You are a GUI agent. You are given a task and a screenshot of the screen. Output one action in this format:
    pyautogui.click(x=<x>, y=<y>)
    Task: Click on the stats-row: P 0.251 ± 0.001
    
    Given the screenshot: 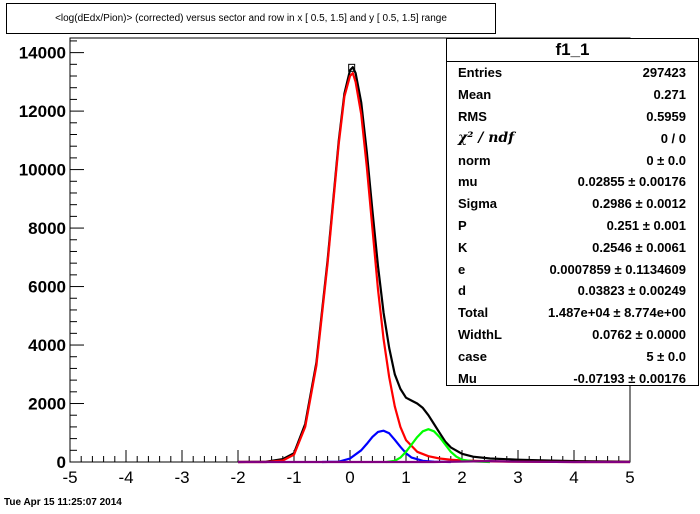 What is the action you would take?
    pyautogui.click(x=572, y=226)
    